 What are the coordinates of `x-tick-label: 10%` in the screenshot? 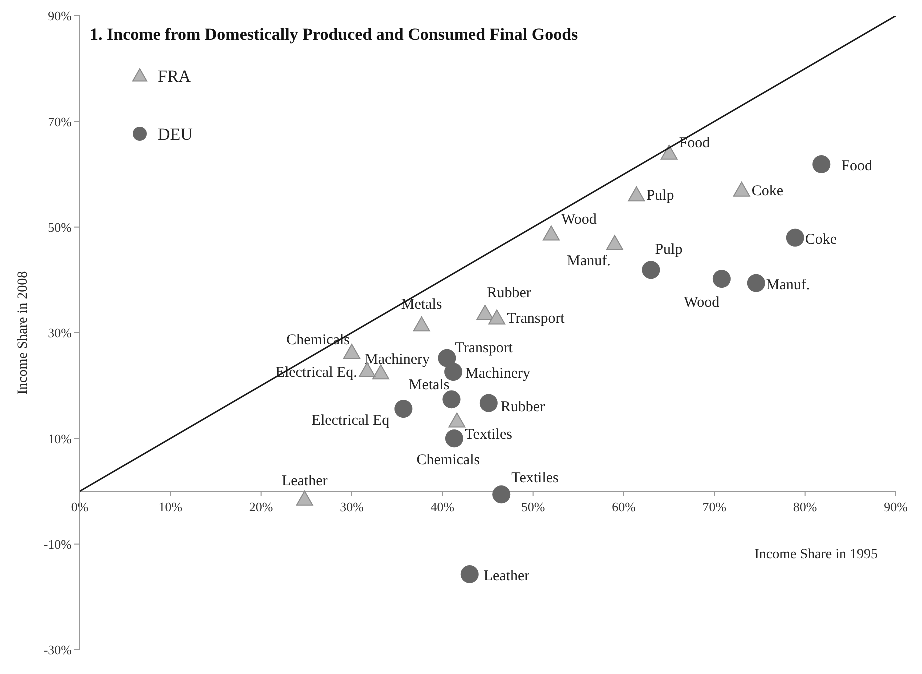 It's located at (170, 507).